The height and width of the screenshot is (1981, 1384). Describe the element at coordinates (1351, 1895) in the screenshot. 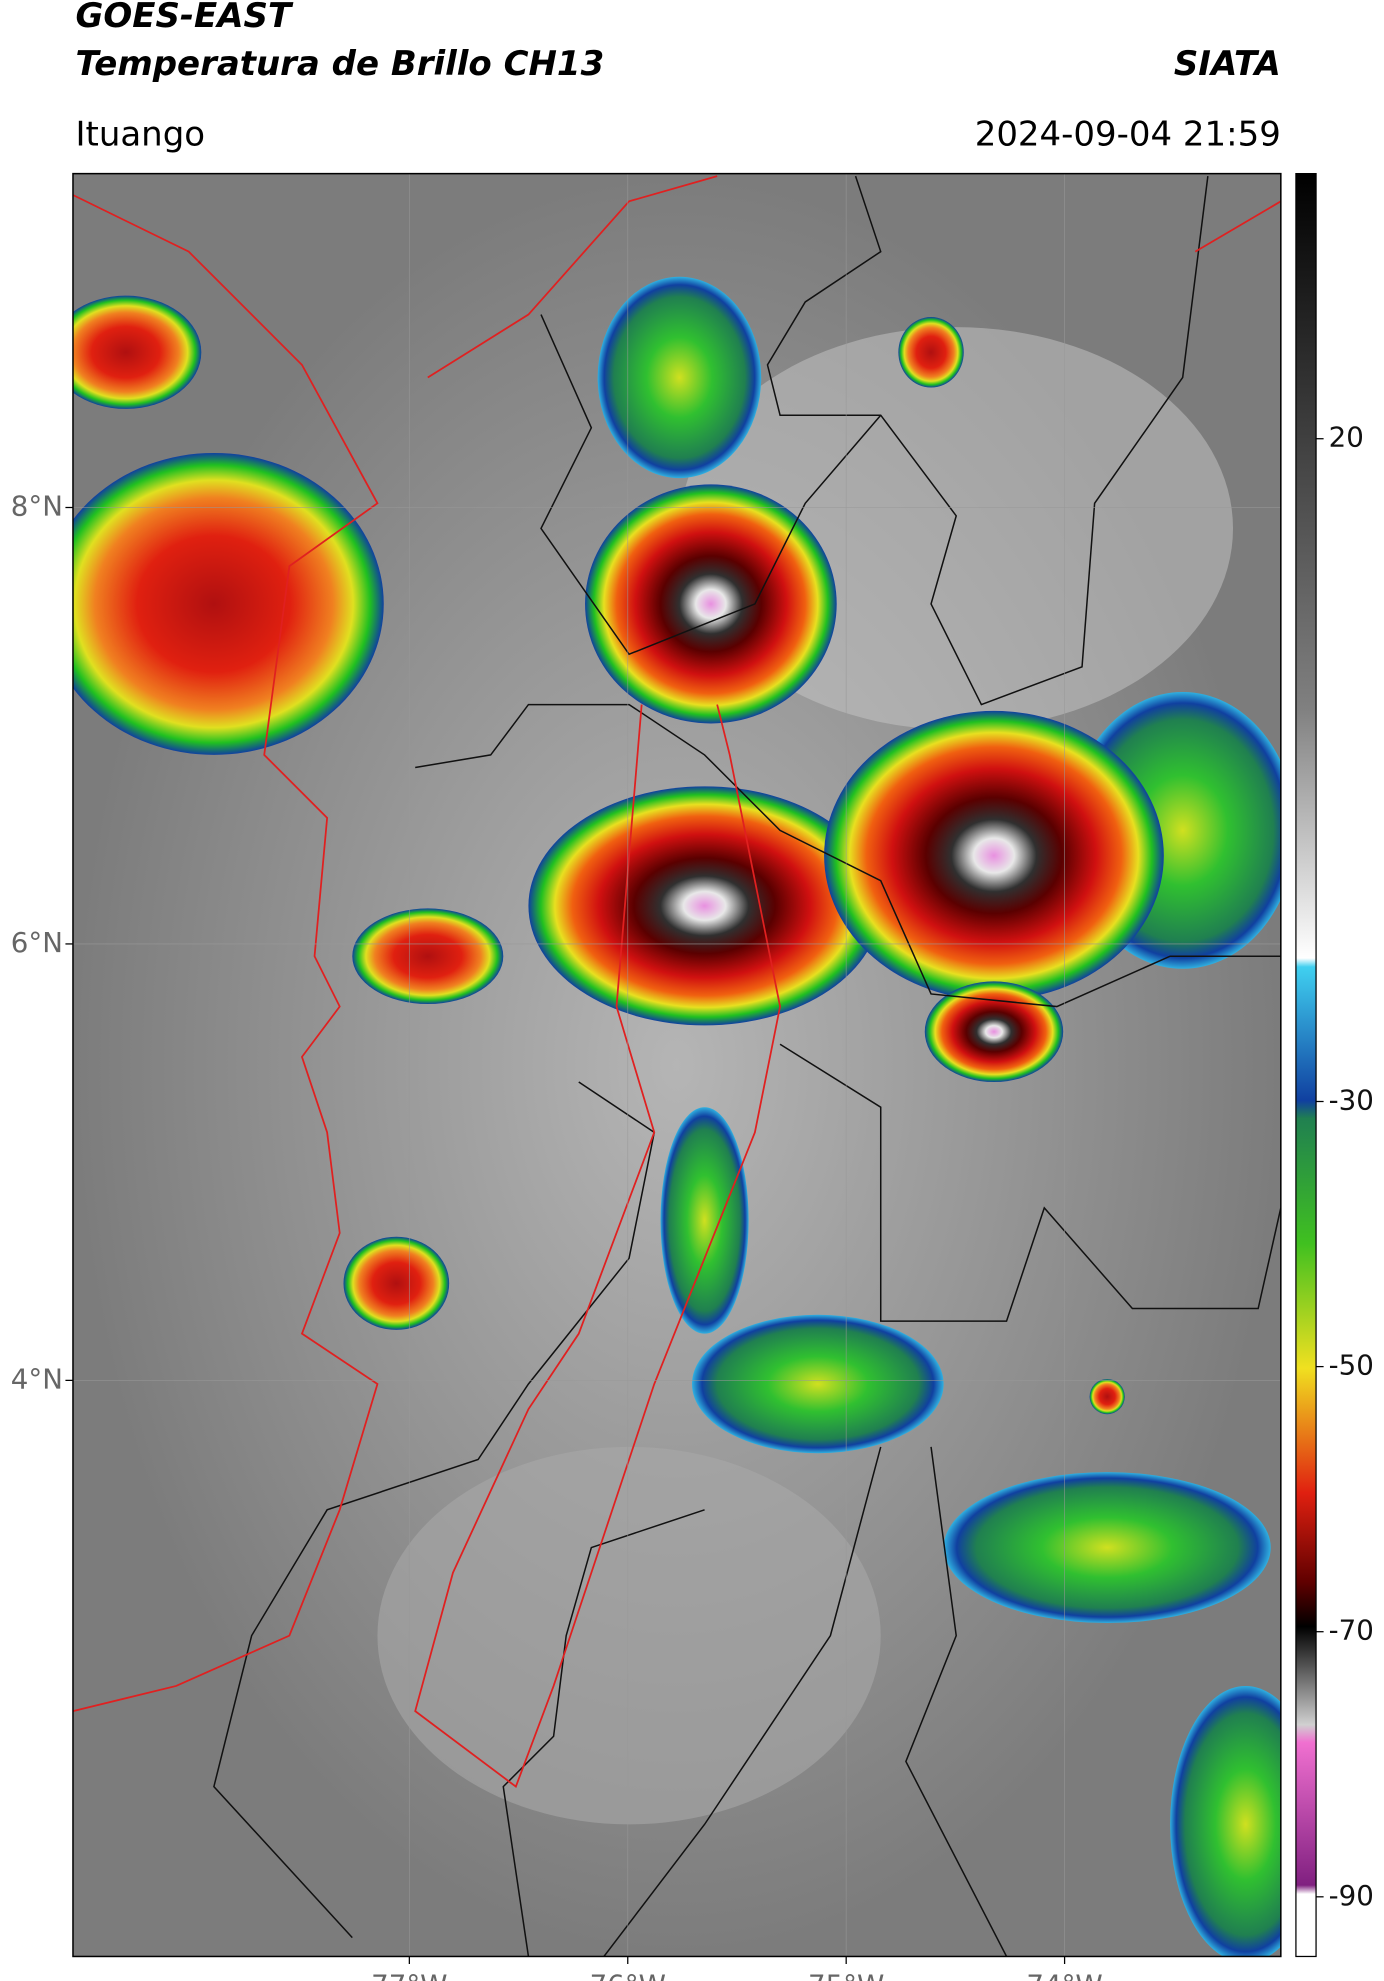

I see `colorbar-tick-label: -90` at that location.